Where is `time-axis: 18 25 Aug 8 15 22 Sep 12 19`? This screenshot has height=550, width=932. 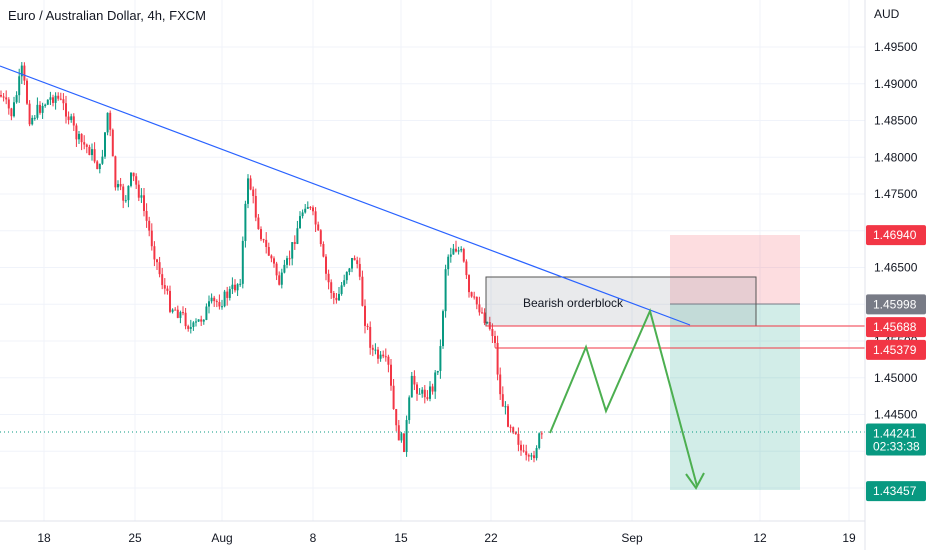 time-axis: 18 25 Aug 8 15 22 Sep 12 19 is located at coordinates (446, 538).